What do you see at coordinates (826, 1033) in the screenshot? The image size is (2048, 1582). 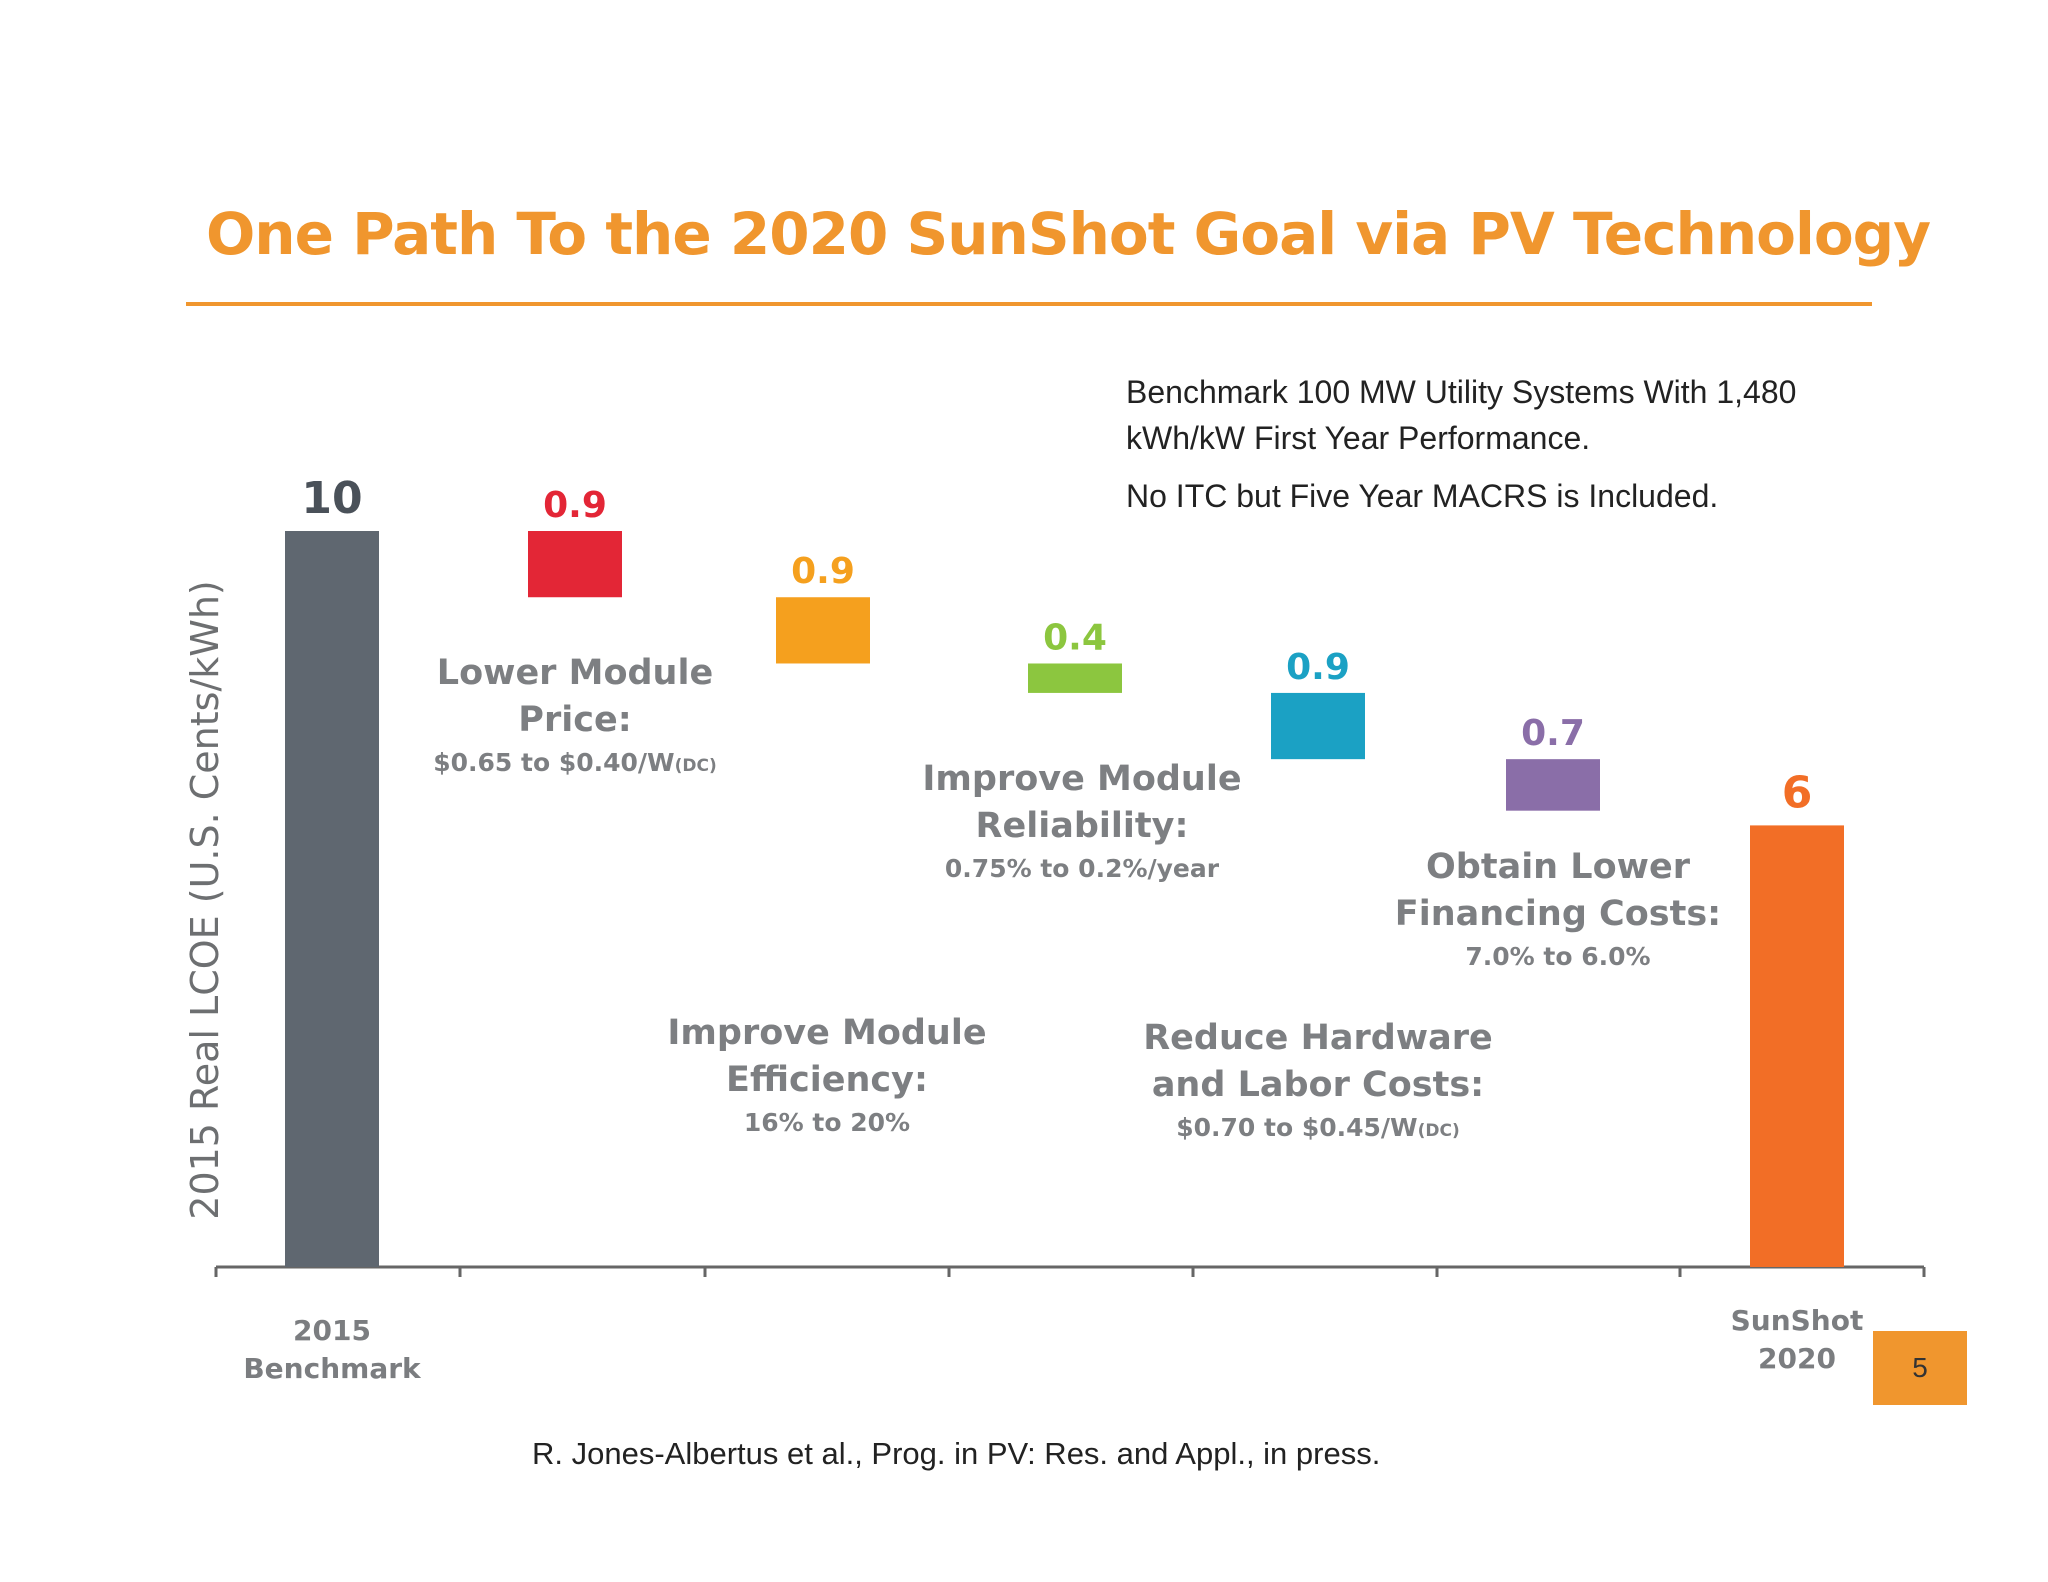 I see `annotation-2-title1: Improve Module` at bounding box center [826, 1033].